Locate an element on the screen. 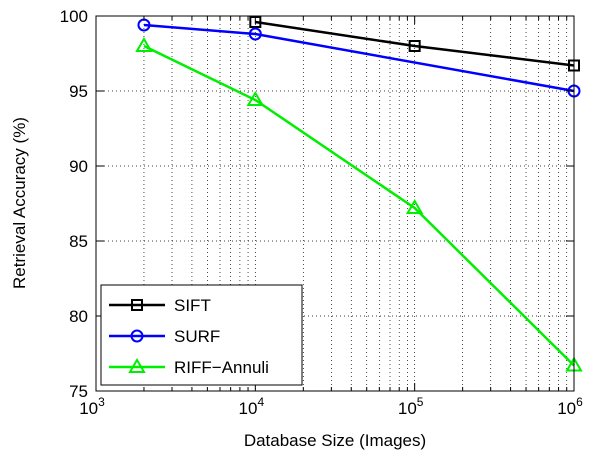 The width and height of the screenshot is (597, 452). legend-item-riff-annuli: RIFF−Annuli is located at coordinates (189, 367).